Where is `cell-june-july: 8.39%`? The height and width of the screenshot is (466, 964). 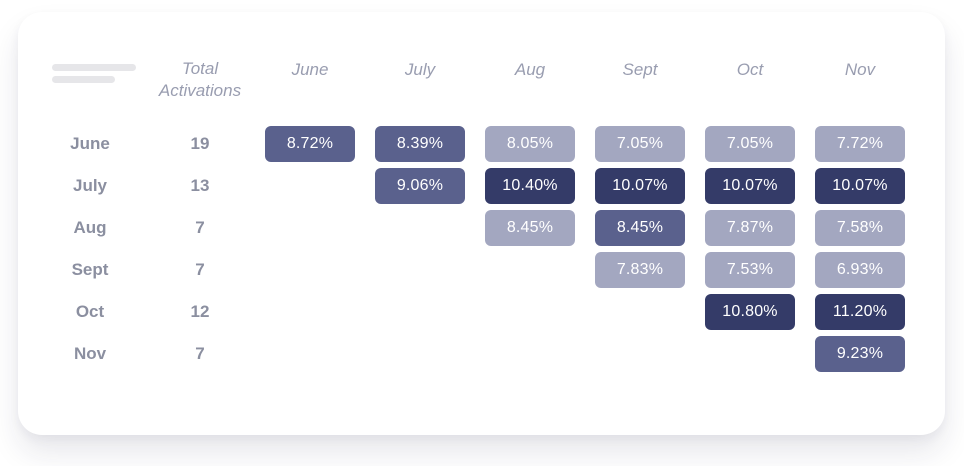 cell-june-july: 8.39% is located at coordinates (420, 144).